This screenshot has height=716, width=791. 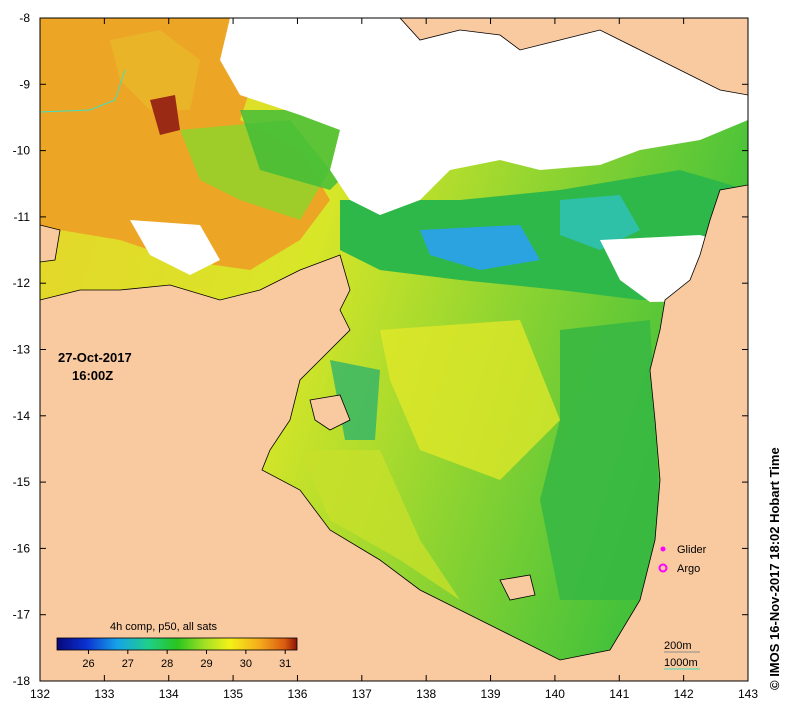 I want to click on x-tick-label: 142, so click(x=684, y=694).